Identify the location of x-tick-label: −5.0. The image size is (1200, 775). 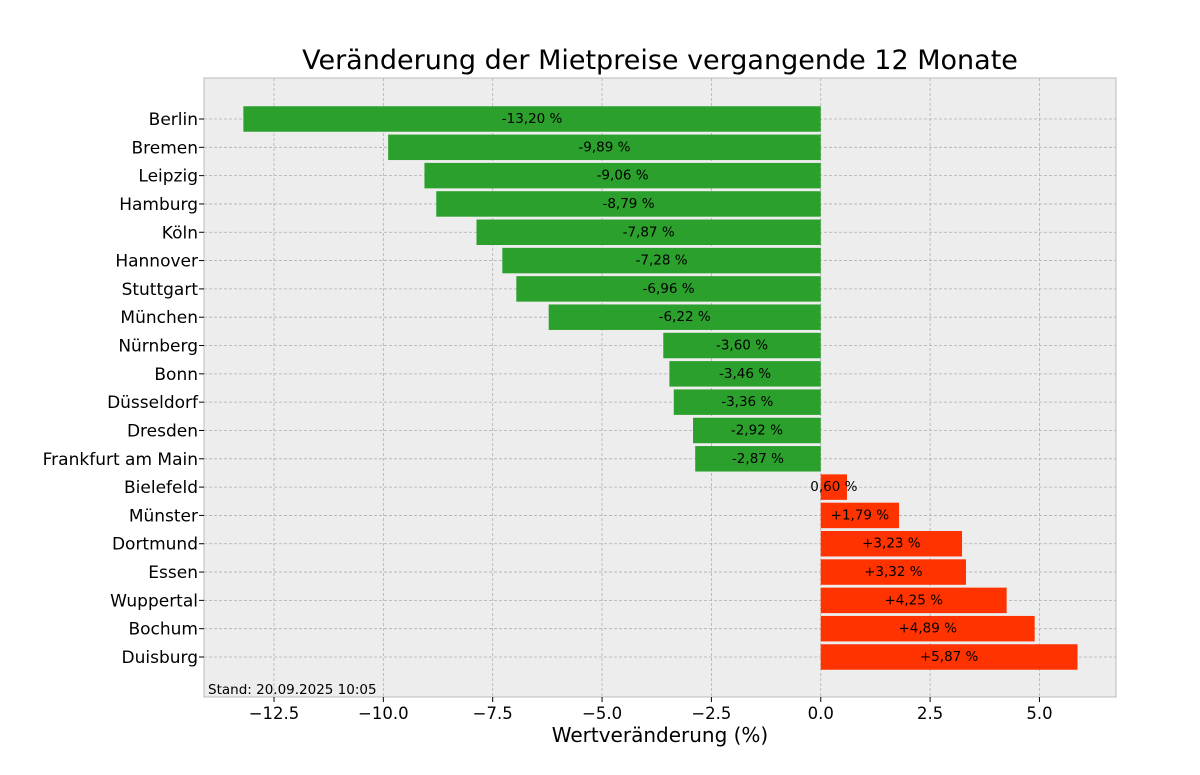
(602, 713).